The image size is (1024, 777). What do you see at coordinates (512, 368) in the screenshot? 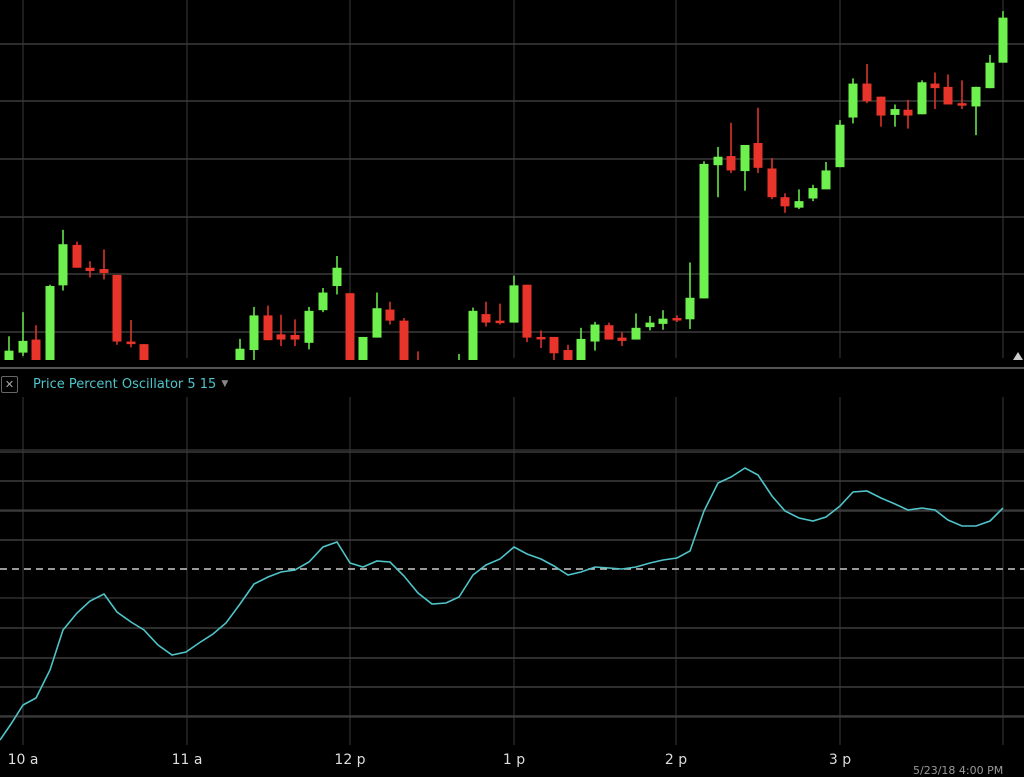
I see `panel-divider` at bounding box center [512, 368].